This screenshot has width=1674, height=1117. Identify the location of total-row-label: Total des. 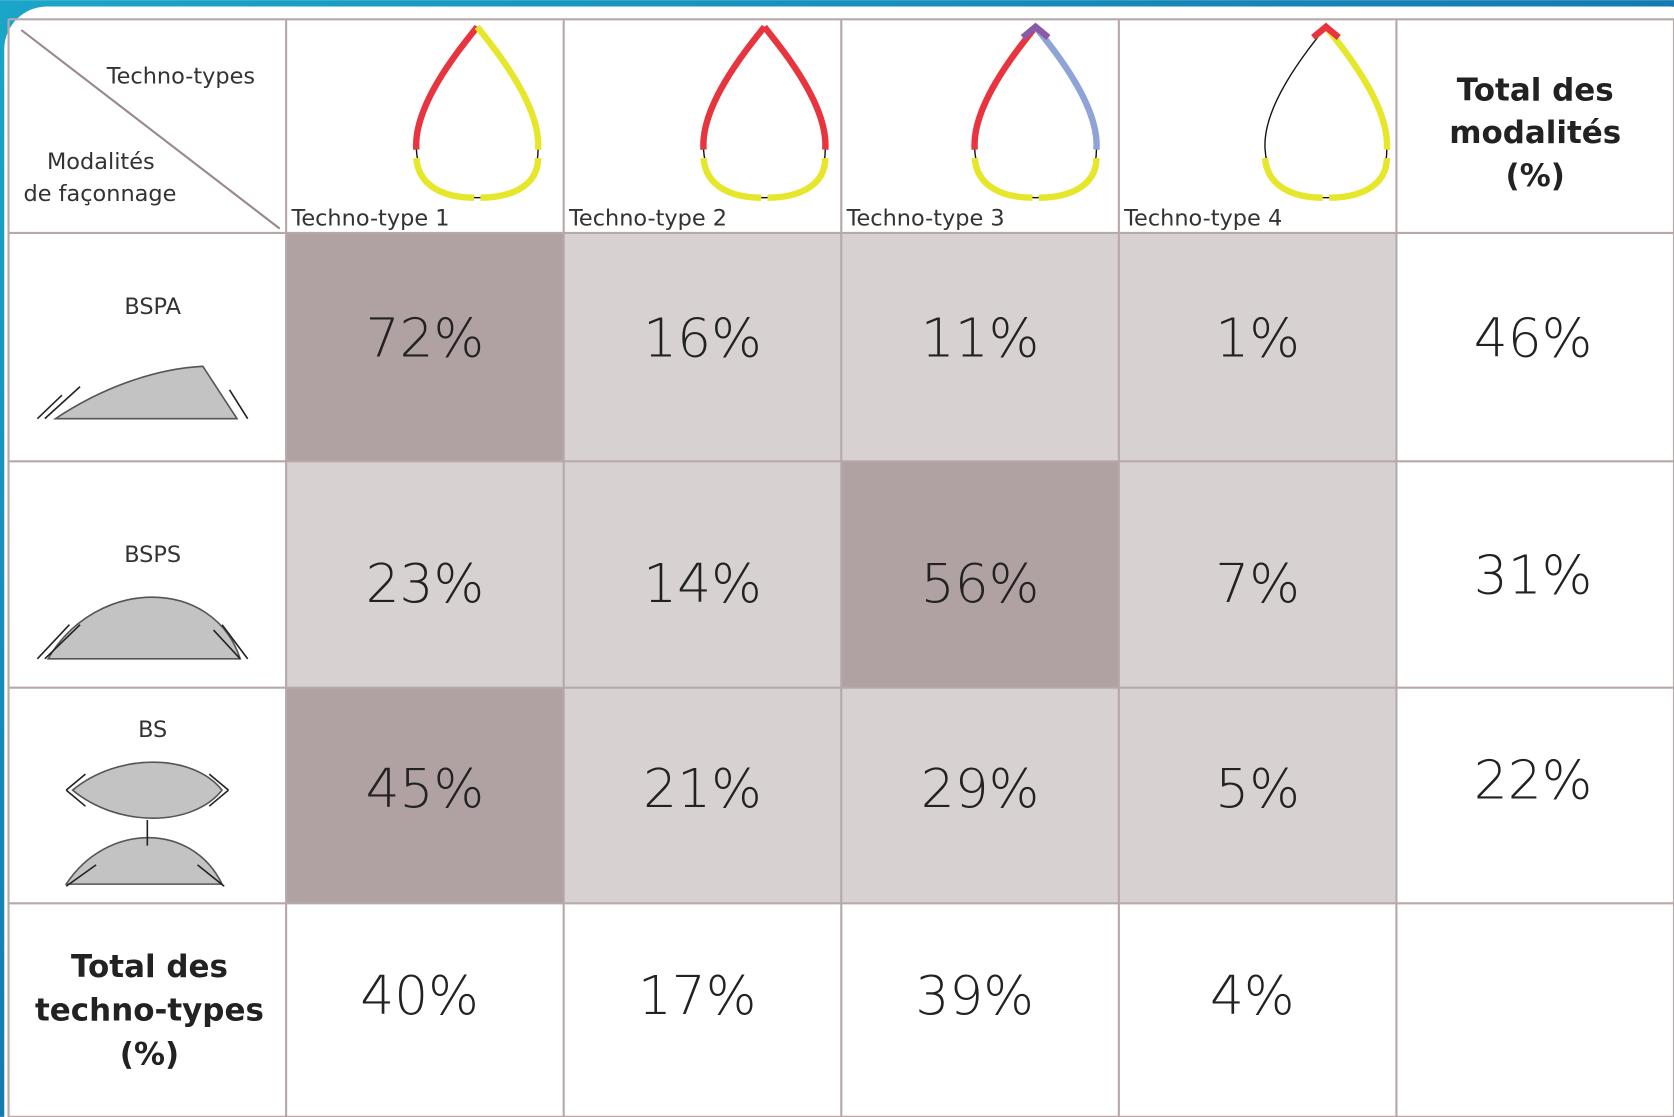
(149, 967).